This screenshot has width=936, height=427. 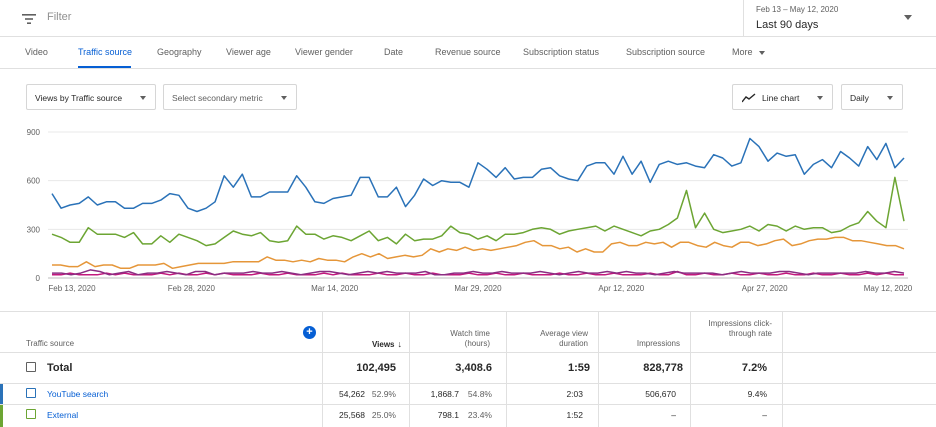 I want to click on filter-icon, so click(x=29, y=19).